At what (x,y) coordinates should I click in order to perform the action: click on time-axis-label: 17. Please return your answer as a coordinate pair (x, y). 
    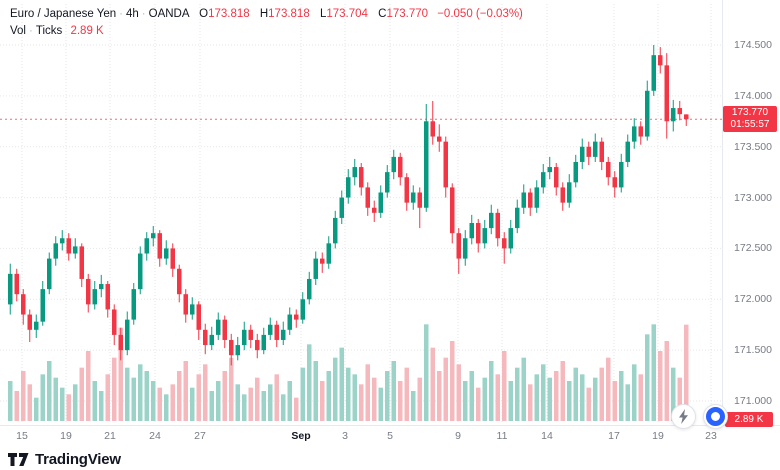
    Looking at the image, I should click on (614, 436).